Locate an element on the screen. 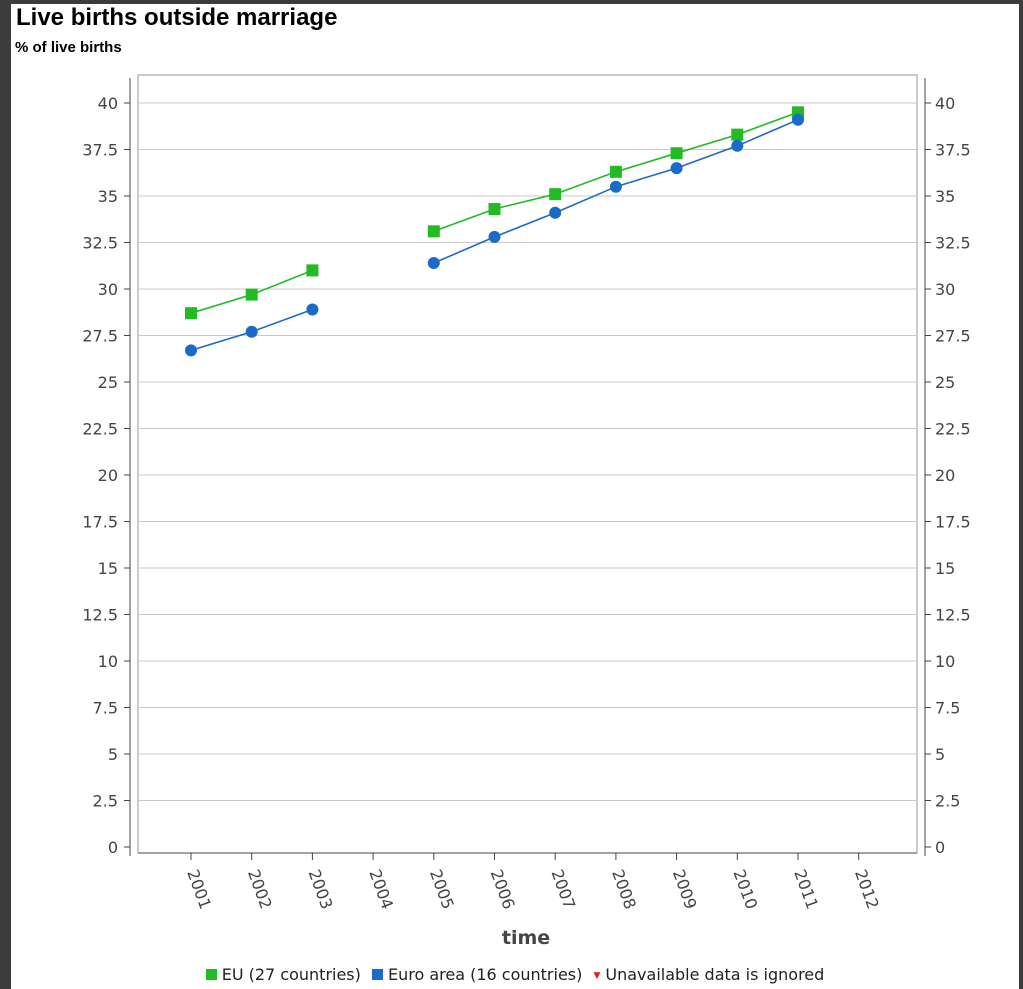  right-y-tick-label: 15 is located at coordinates (945, 568).